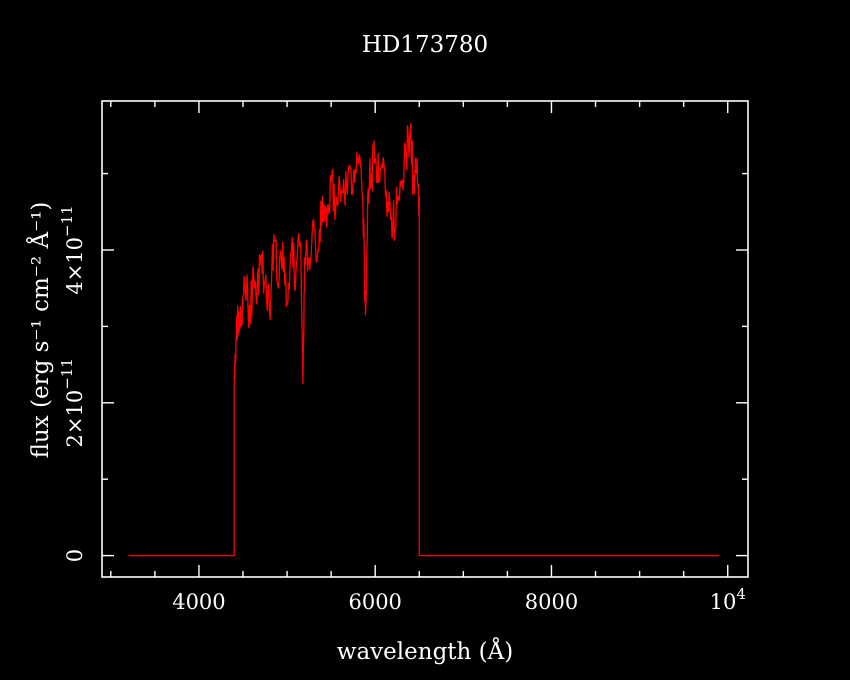 This screenshot has width=850, height=680. I want to click on x-tick-label: 8000, so click(551, 602).